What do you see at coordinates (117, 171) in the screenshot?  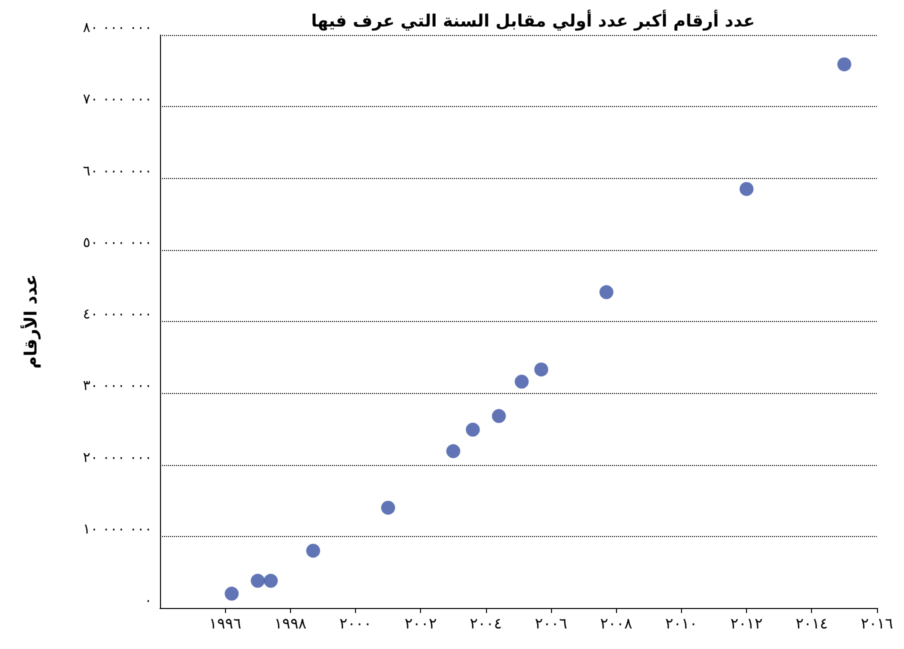 I see `y-tick-label: ٦٠ ٠٠٠ ٠٠٠` at bounding box center [117, 171].